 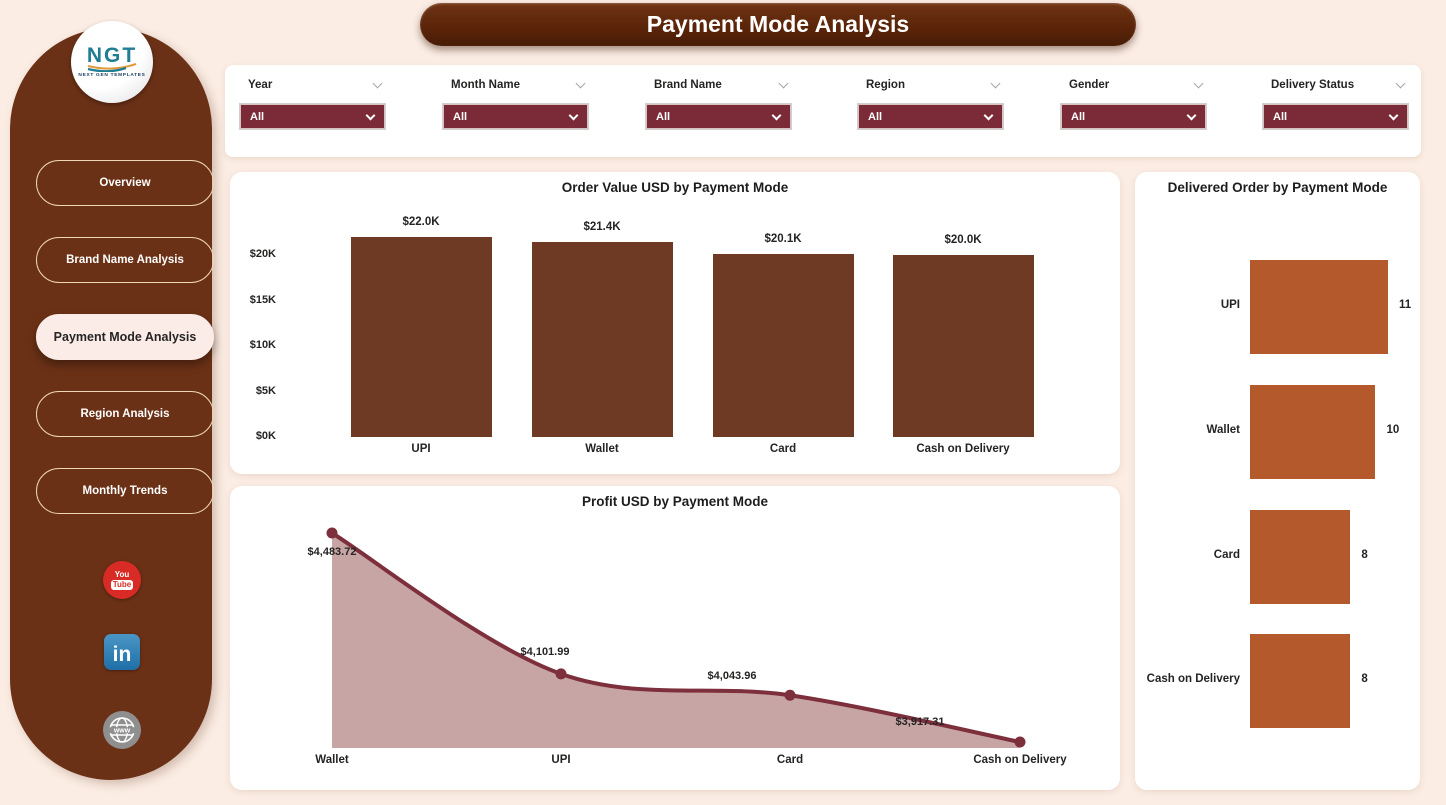 What do you see at coordinates (1133, 116) in the screenshot?
I see `filter-gender-dropdown: All` at bounding box center [1133, 116].